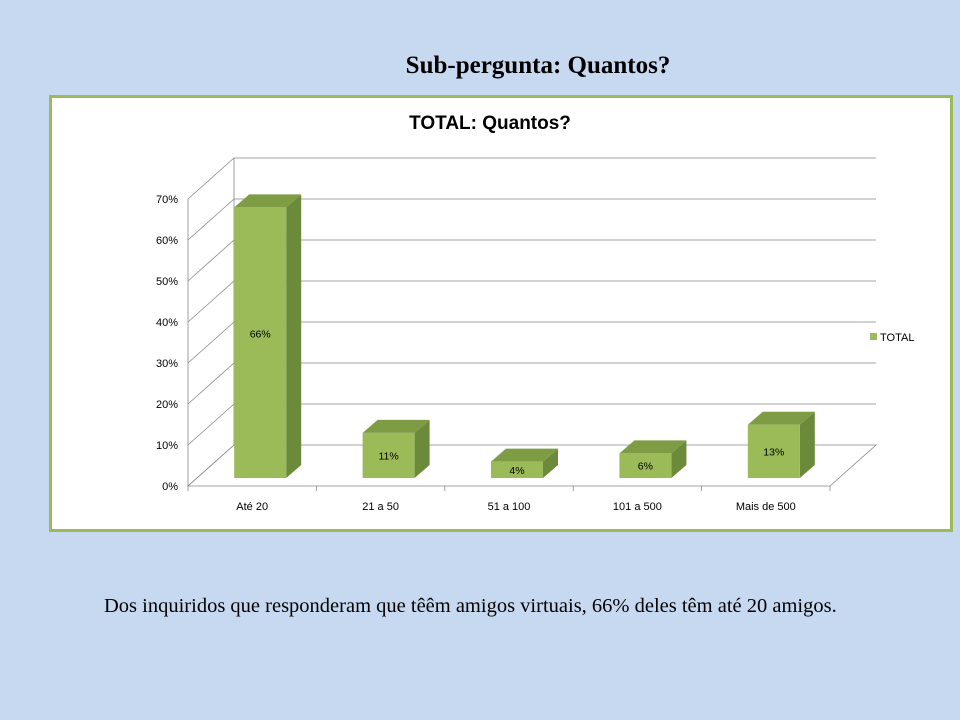 The height and width of the screenshot is (720, 960). What do you see at coordinates (167, 241) in the screenshot?
I see `y-tick-label: 60%` at bounding box center [167, 241].